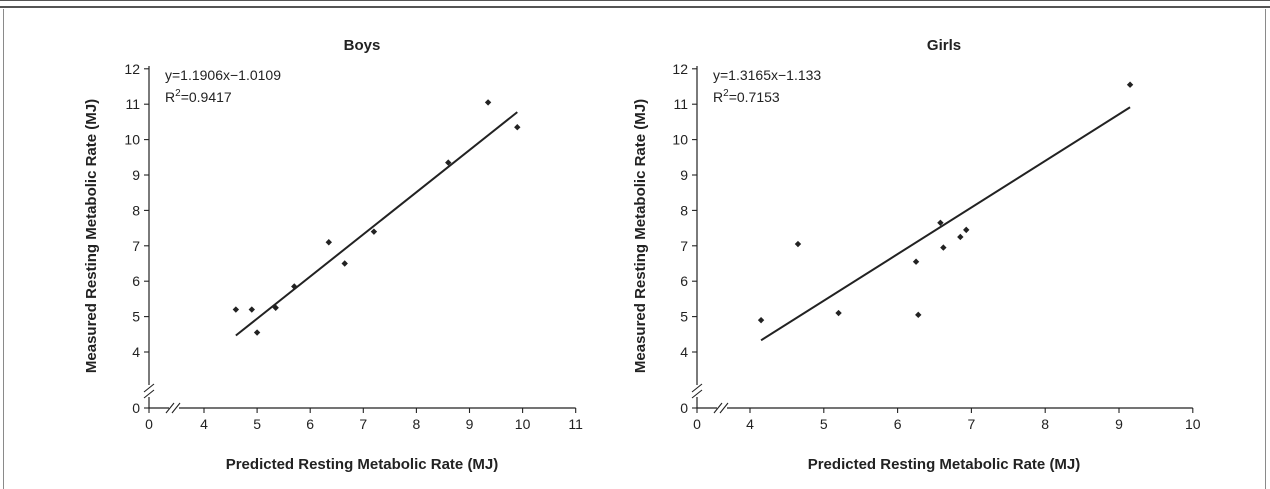 This screenshot has height=489, width=1270. I want to click on top-rule-thick, so click(635, 7).